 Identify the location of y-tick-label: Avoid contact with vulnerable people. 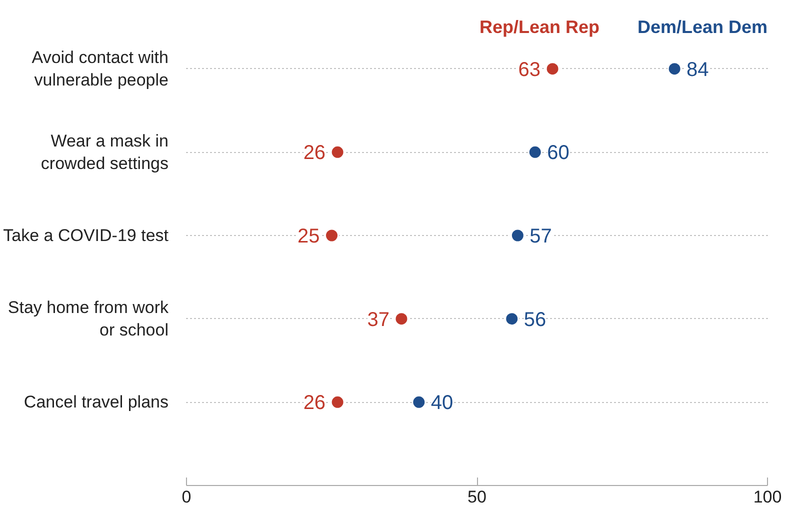
(100, 69).